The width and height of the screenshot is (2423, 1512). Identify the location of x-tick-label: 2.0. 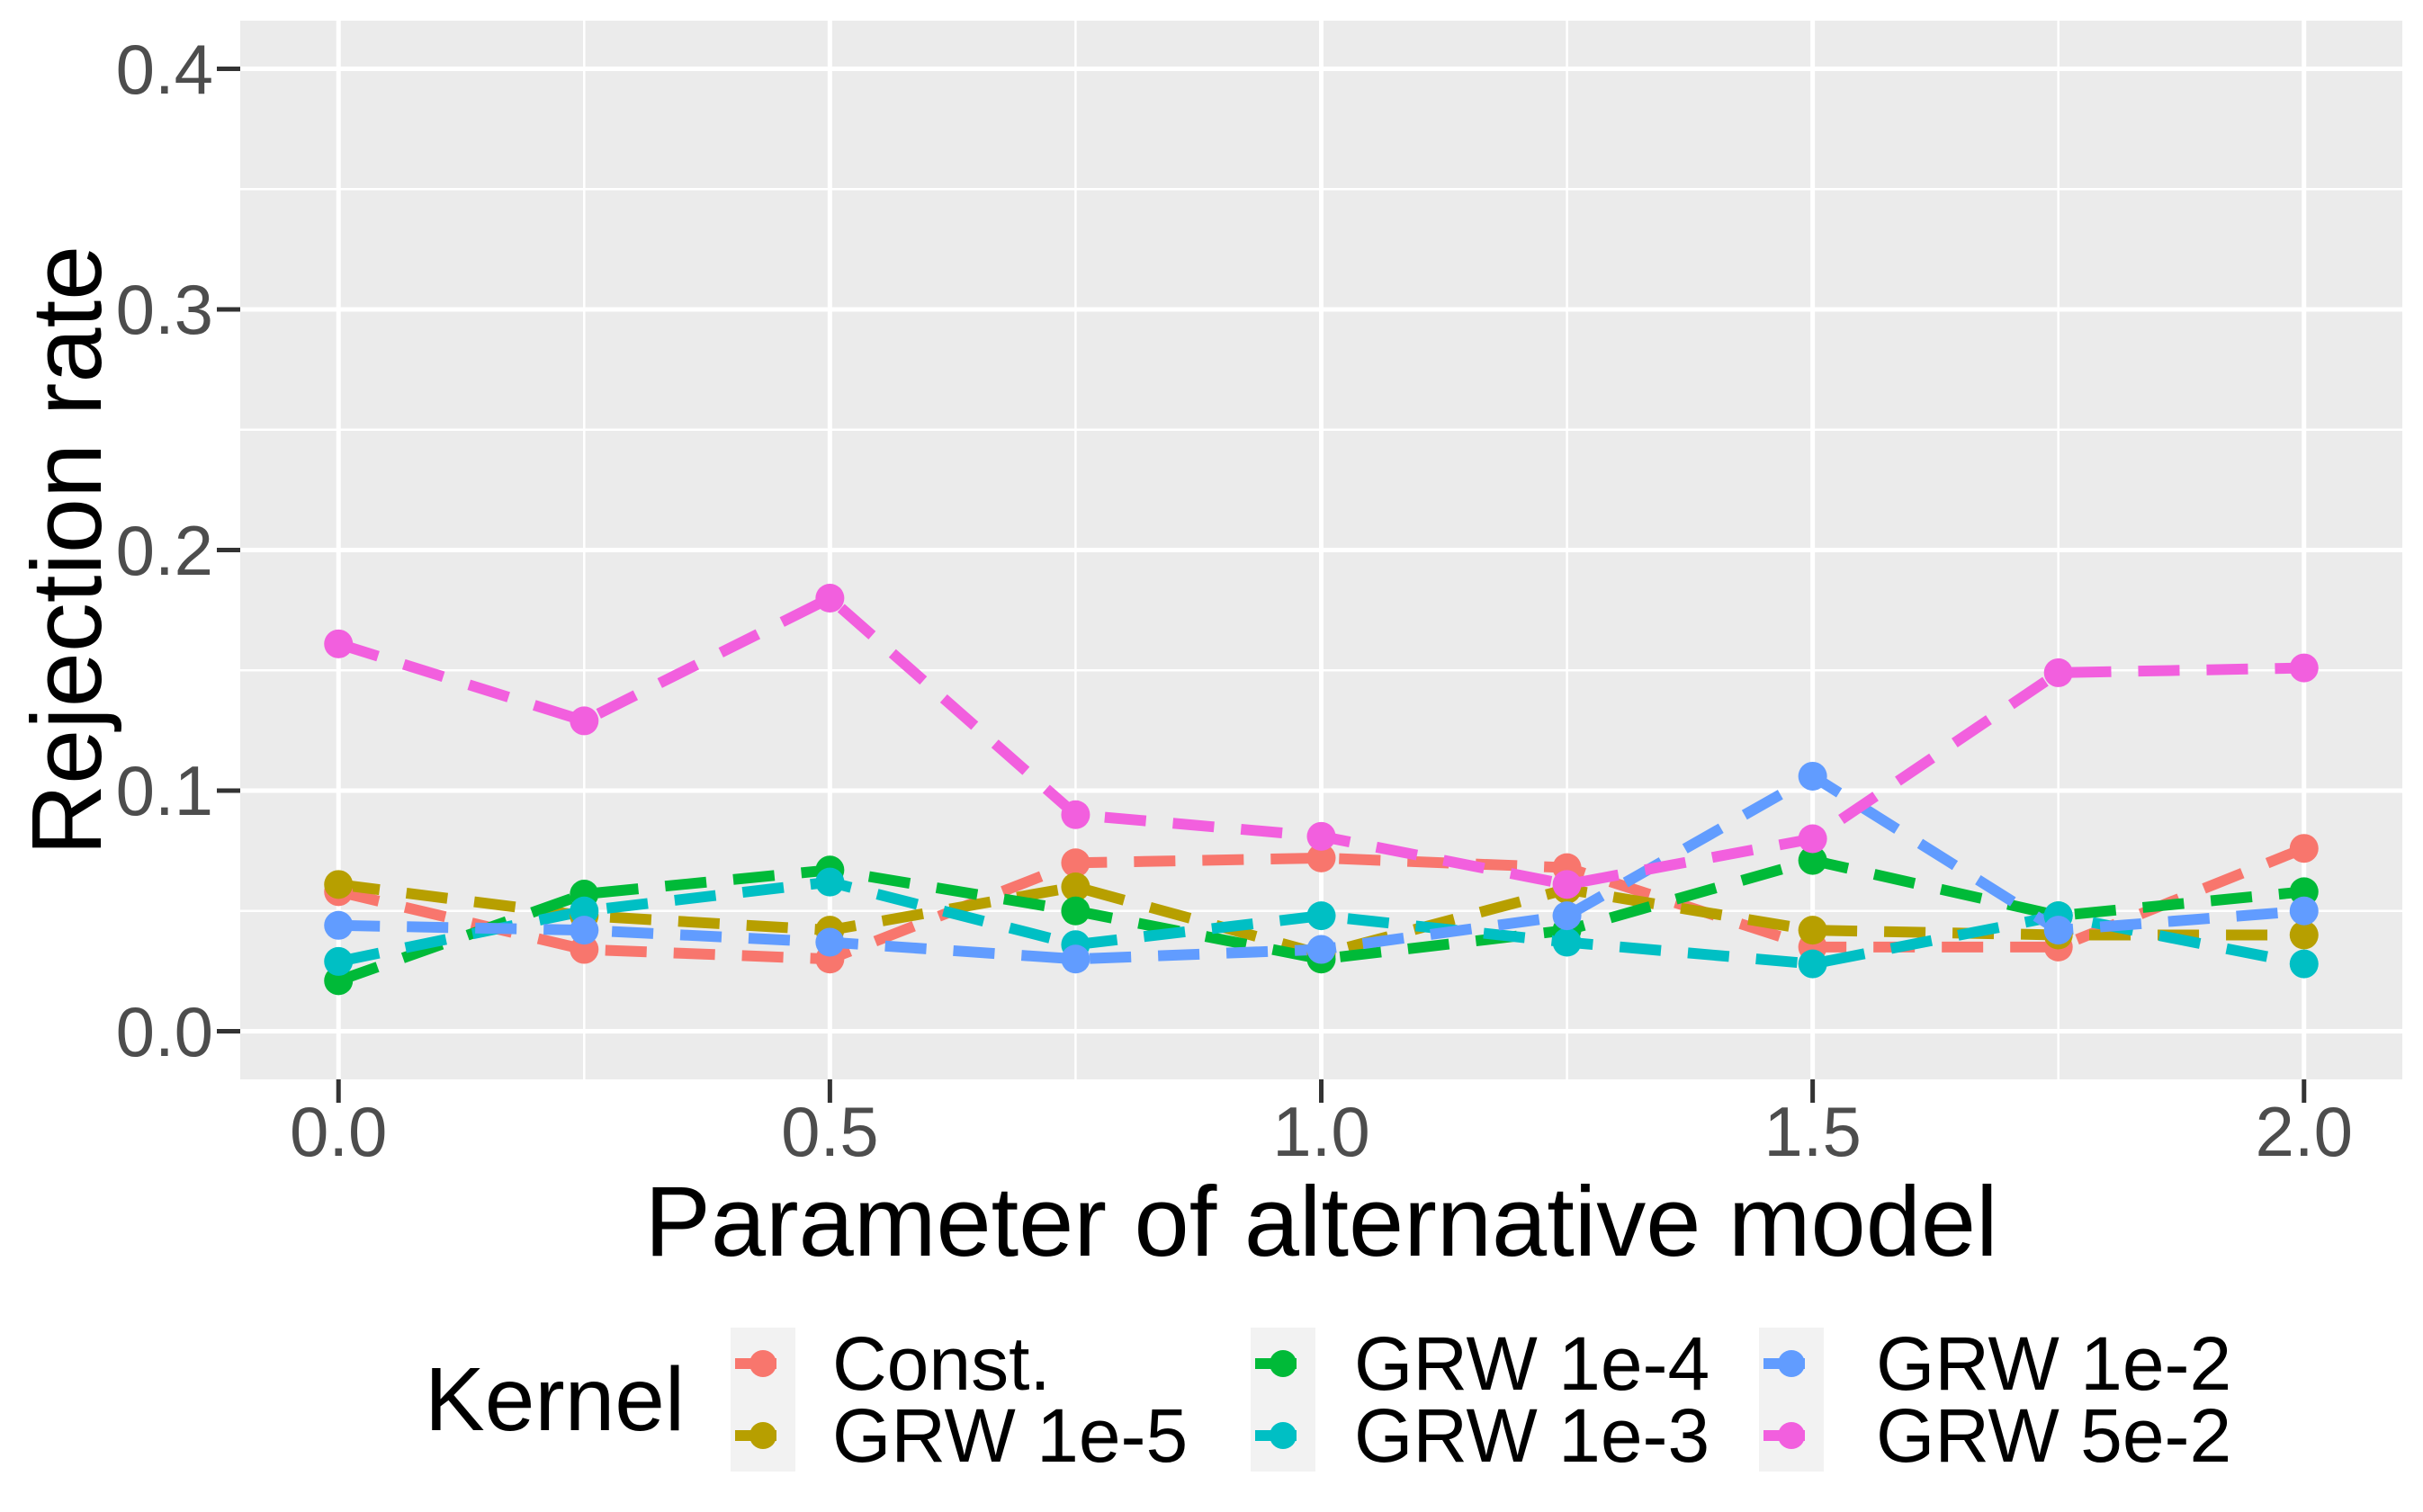
(2304, 1131).